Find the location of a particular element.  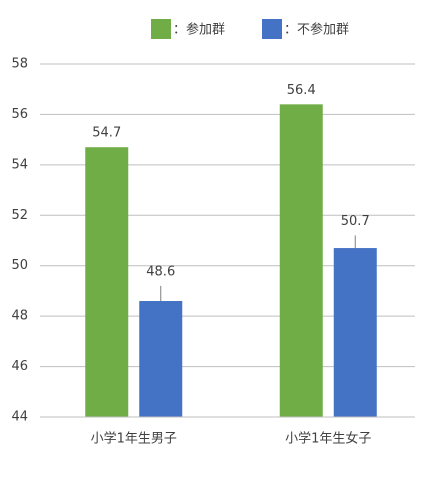

y-tick-label: 54 is located at coordinates (19, 164).